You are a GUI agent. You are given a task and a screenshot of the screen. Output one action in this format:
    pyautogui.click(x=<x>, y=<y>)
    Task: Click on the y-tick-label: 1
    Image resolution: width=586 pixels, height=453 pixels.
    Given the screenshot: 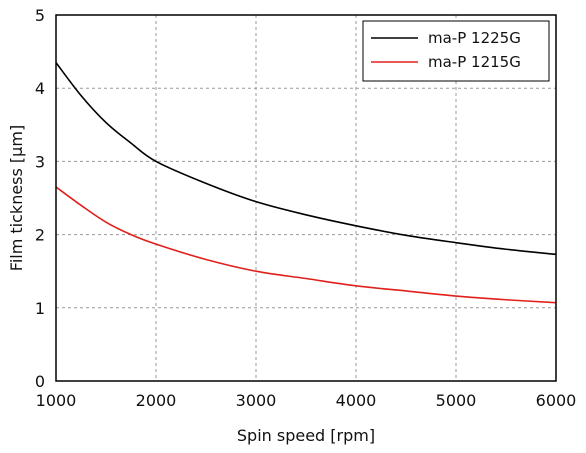 What is the action you would take?
    pyautogui.click(x=40, y=308)
    